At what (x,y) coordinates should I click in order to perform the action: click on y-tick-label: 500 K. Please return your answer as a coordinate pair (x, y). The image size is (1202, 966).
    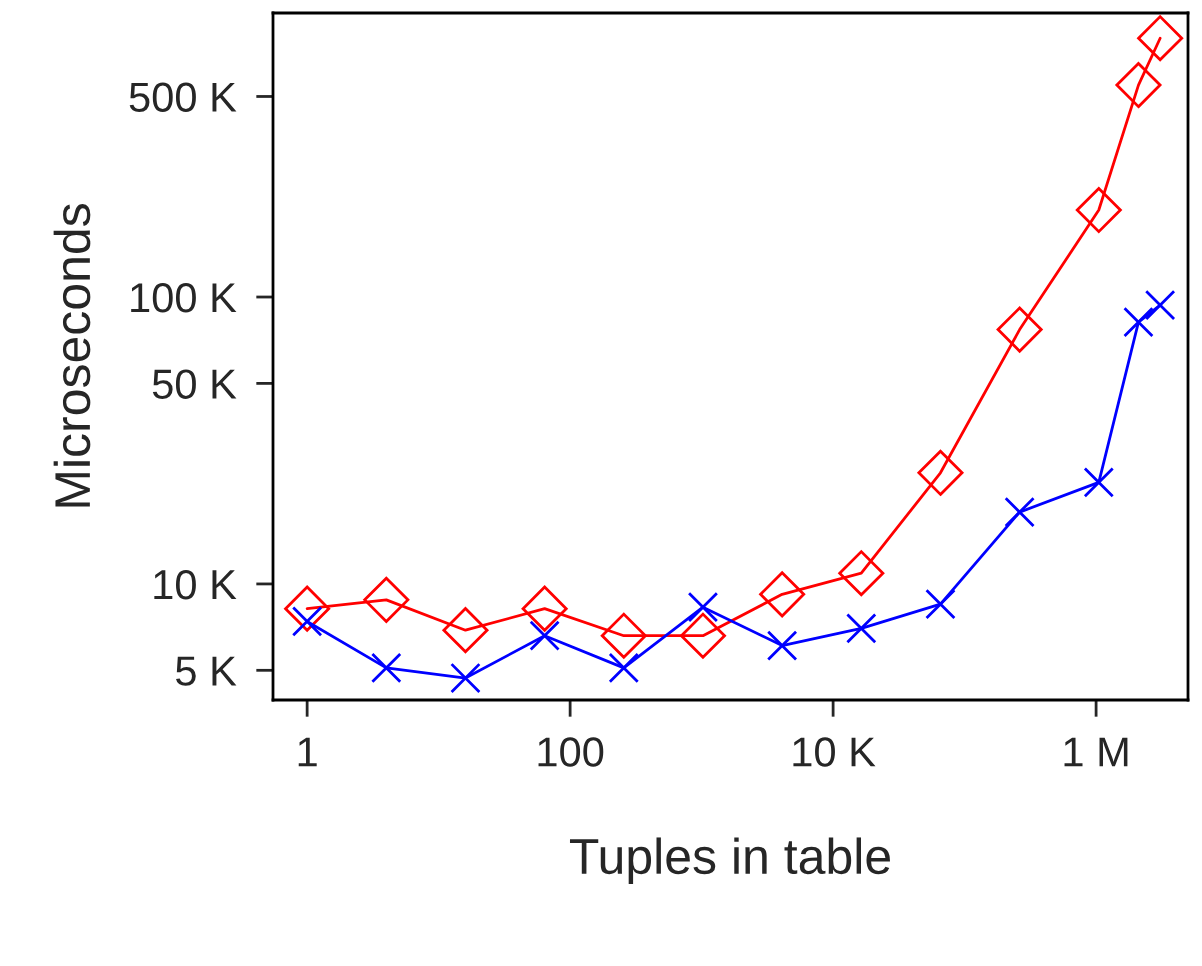
    Looking at the image, I should click on (183, 97).